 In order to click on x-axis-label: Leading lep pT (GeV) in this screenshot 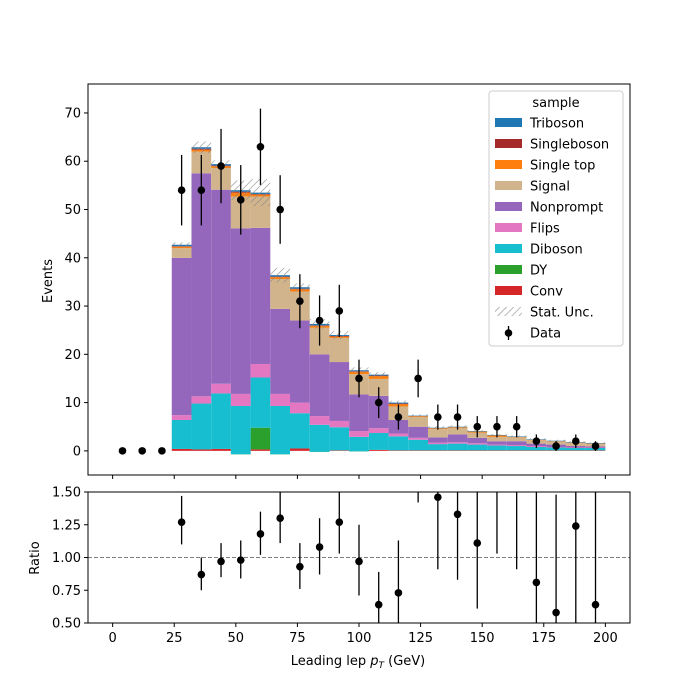, I will do `click(358, 662)`.